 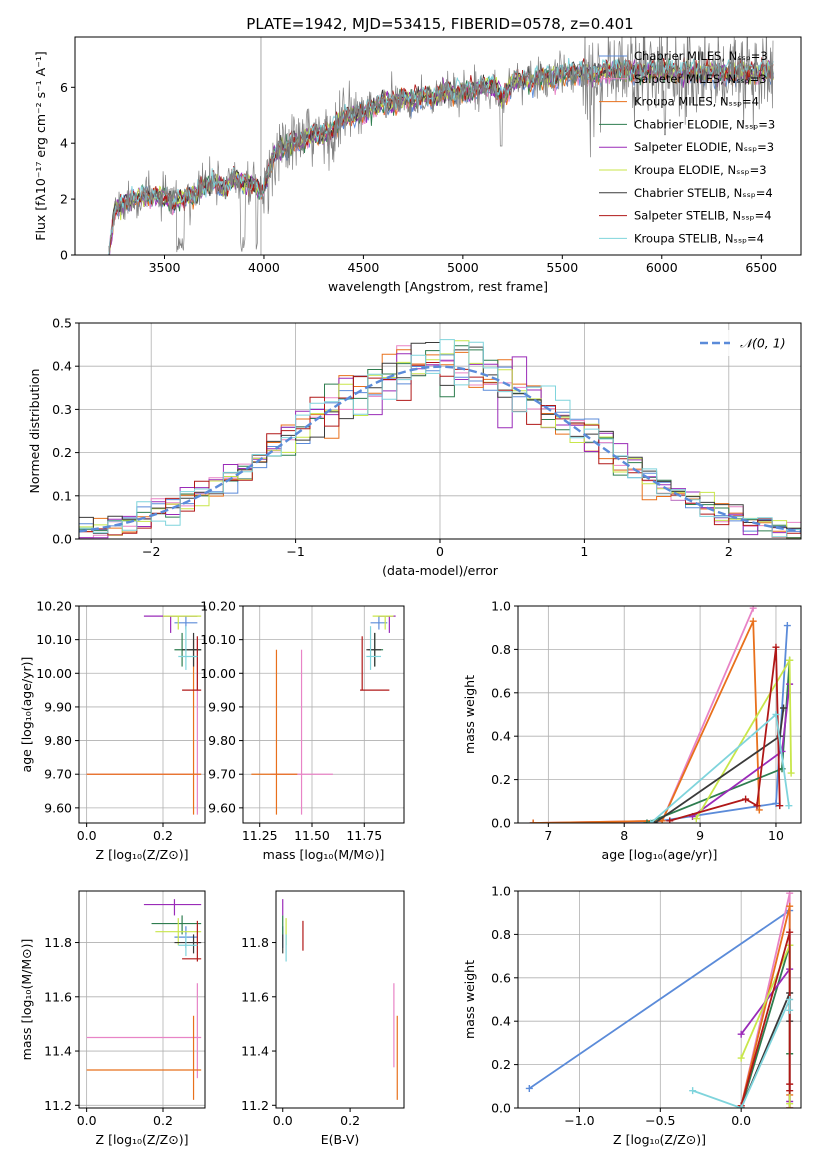 I want to click on x-tick-label: 8, so click(x=624, y=835).